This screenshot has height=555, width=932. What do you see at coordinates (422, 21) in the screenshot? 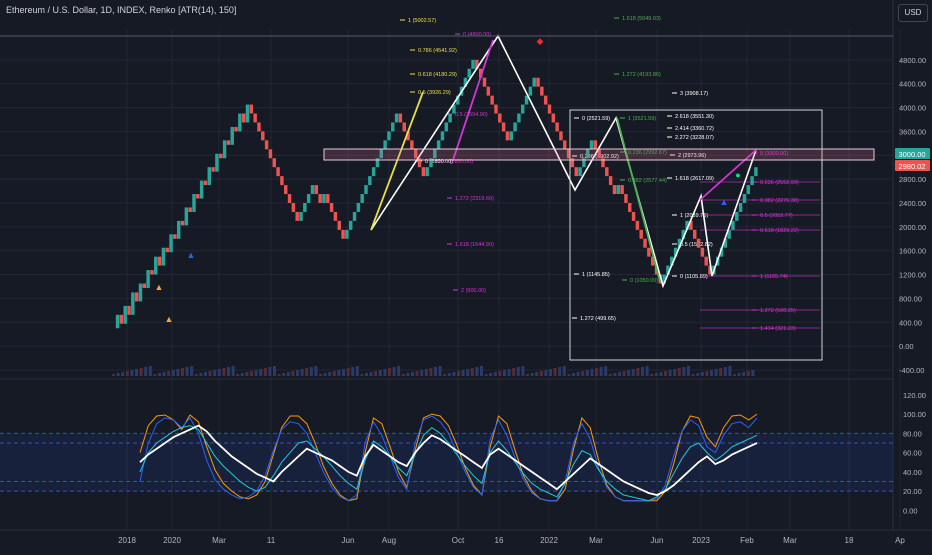
I see `fib-level-label: 1 (5002.57)` at bounding box center [422, 21].